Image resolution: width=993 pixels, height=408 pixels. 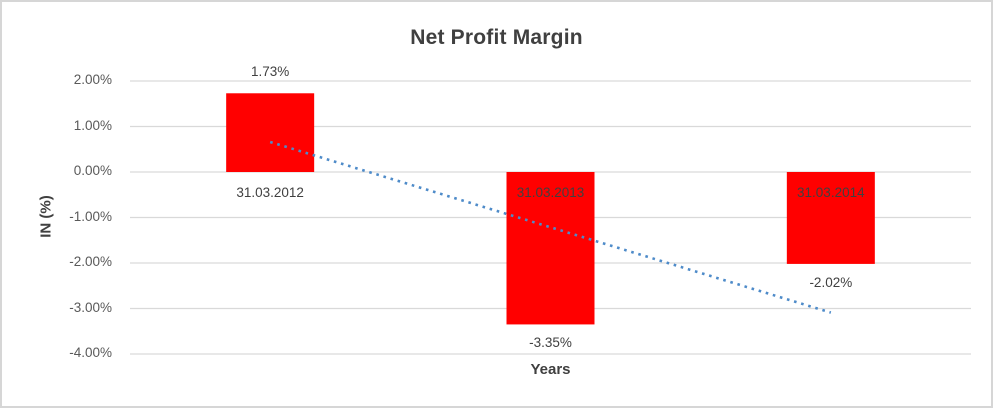 What do you see at coordinates (92, 170) in the screenshot?
I see `y-tick-label: 0.00%` at bounding box center [92, 170].